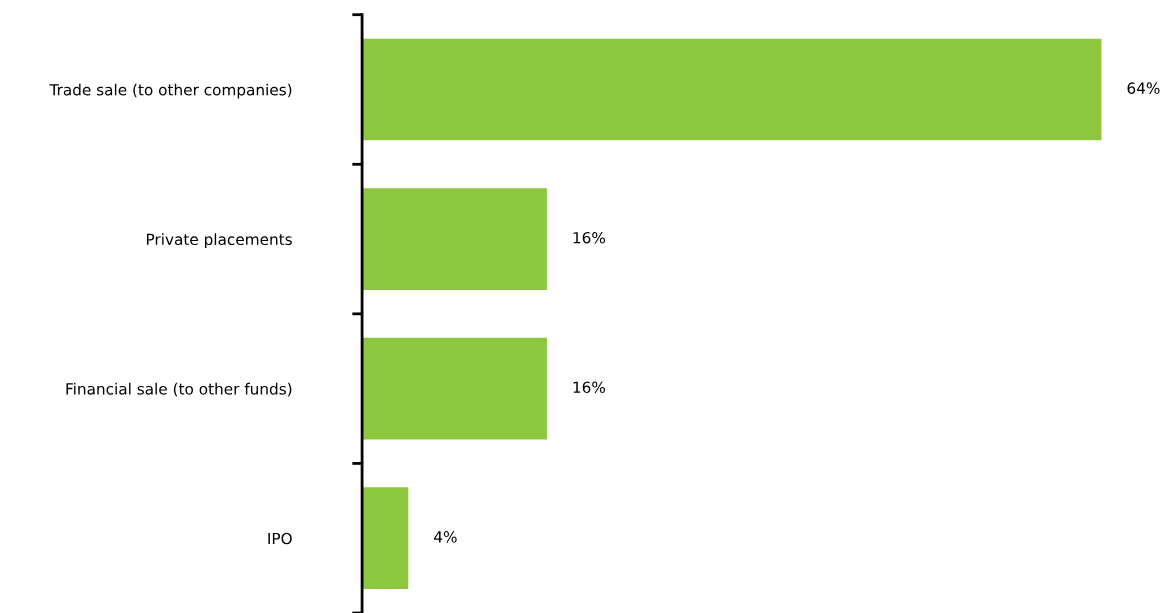 This screenshot has width=1168, height=613. I want to click on data-label: 4%, so click(445, 537).